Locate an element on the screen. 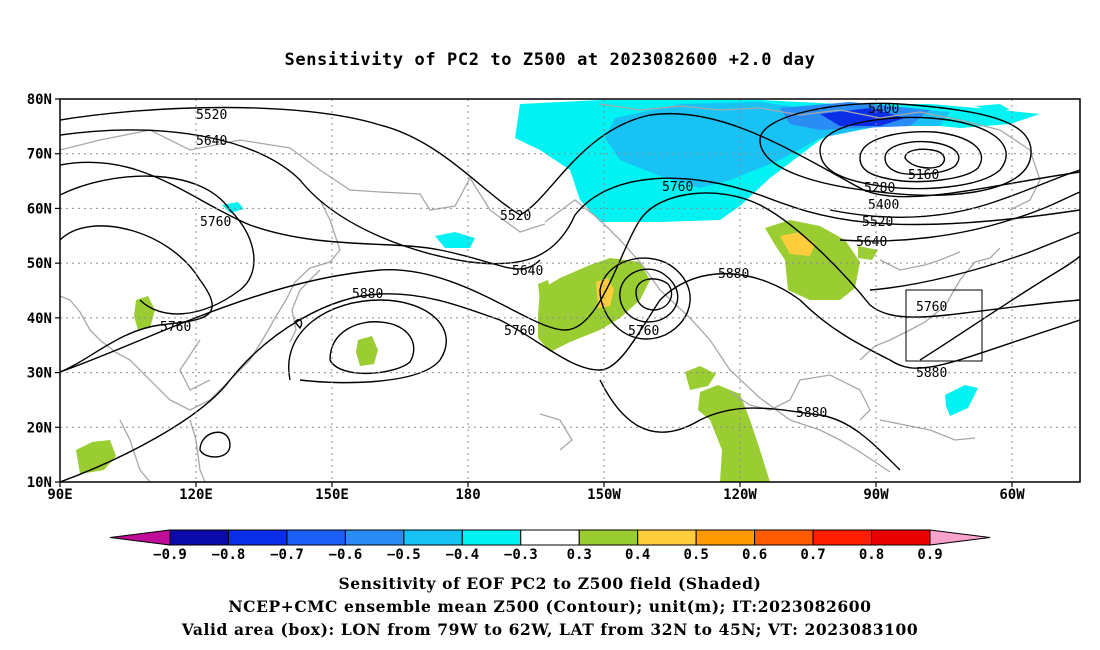 Image resolution: width=1100 pixels, height=650 pixels. lat-tick-label: 30N is located at coordinates (39, 374).